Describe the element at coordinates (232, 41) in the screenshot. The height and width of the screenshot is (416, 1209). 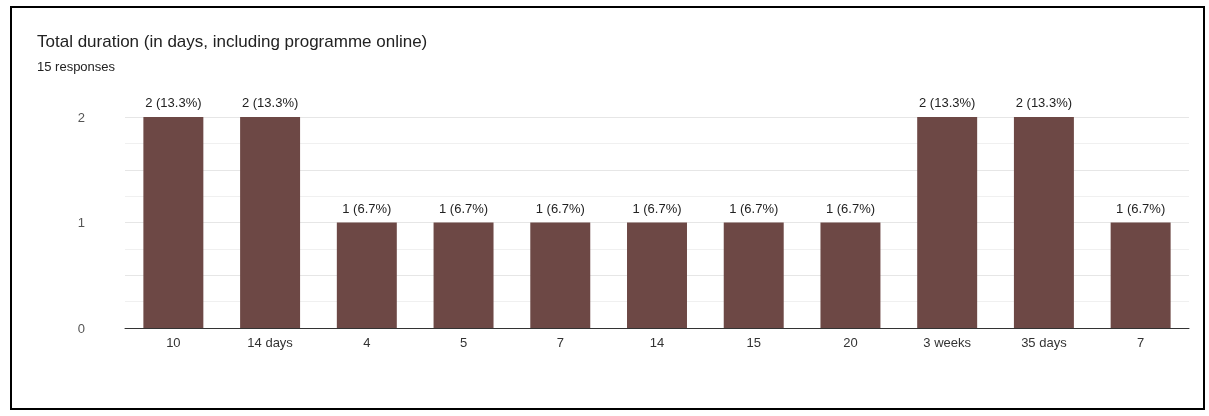
I see `chart-title: Total duration (in days, including programme online)` at that location.